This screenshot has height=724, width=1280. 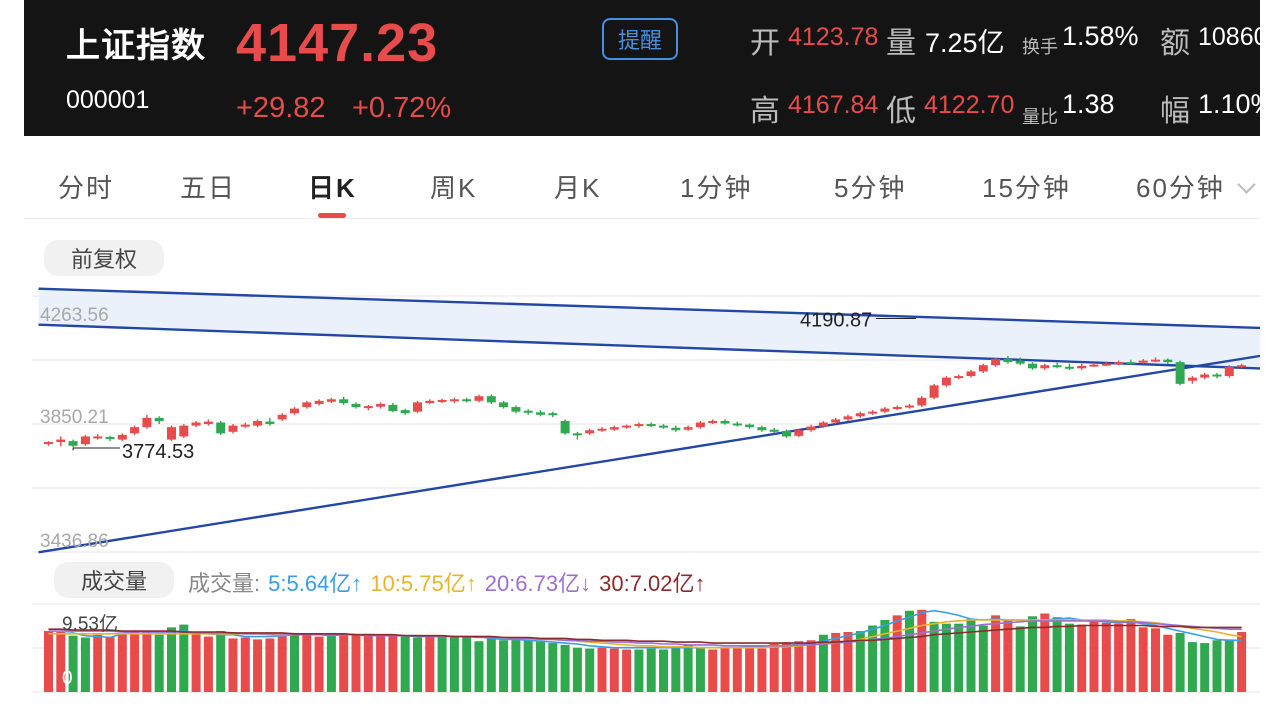 What do you see at coordinates (12, 362) in the screenshot?
I see `left-margin` at bounding box center [12, 362].